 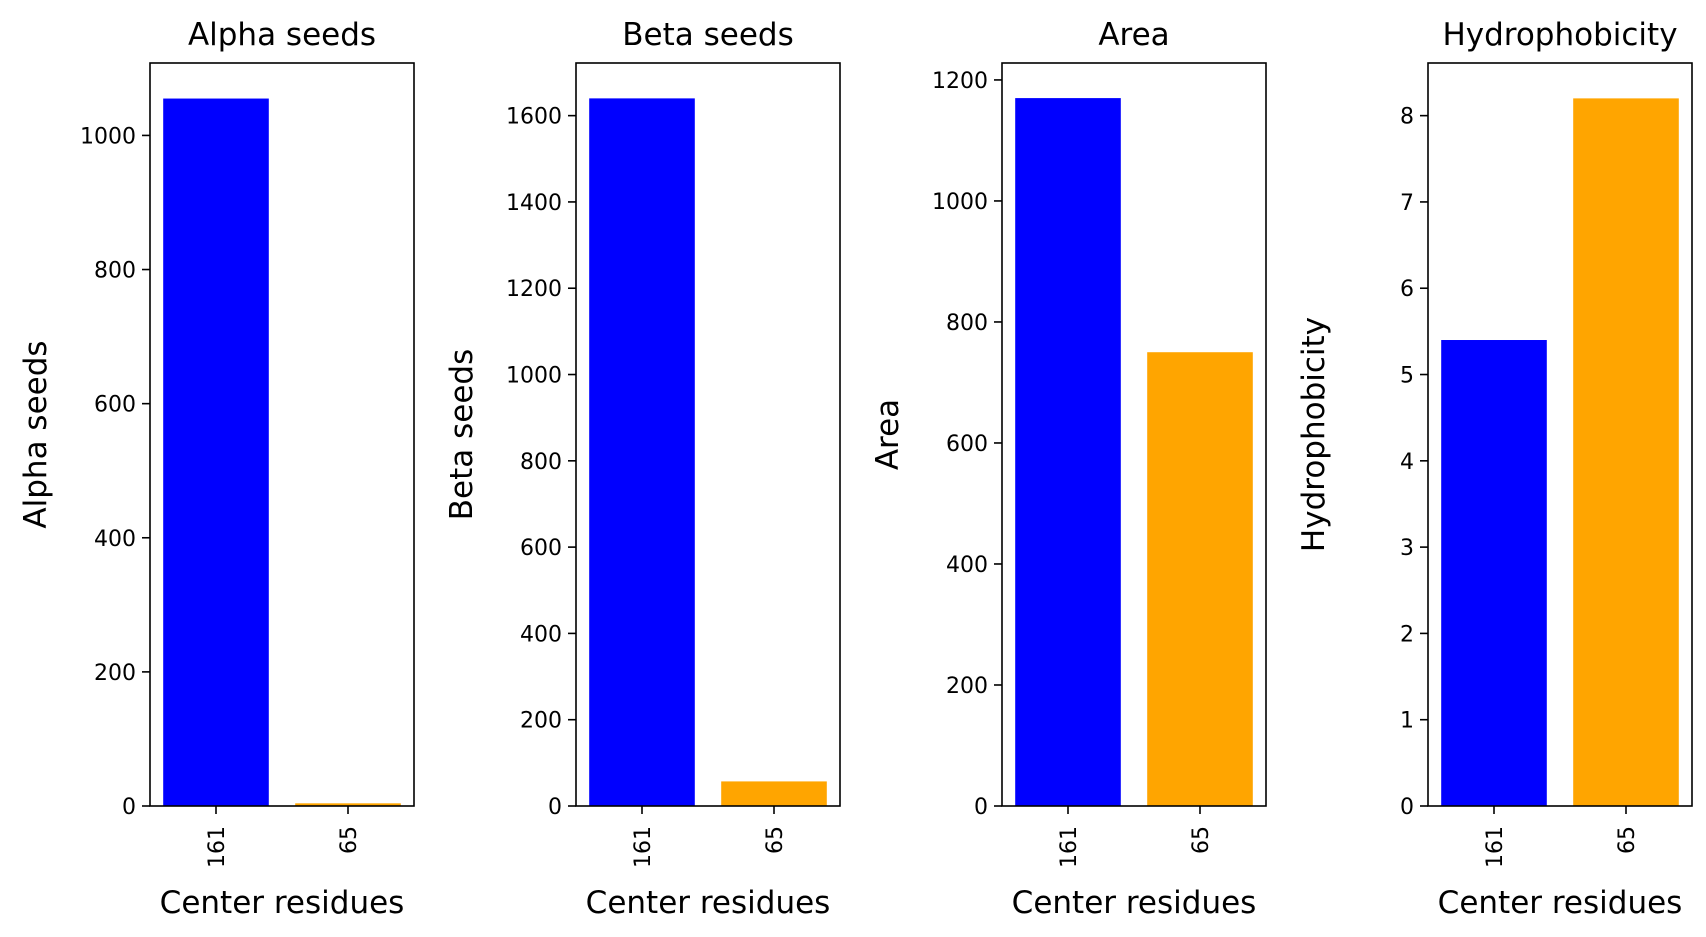 What do you see at coordinates (534, 203) in the screenshot?
I see `y-tick-label: 1400` at bounding box center [534, 203].